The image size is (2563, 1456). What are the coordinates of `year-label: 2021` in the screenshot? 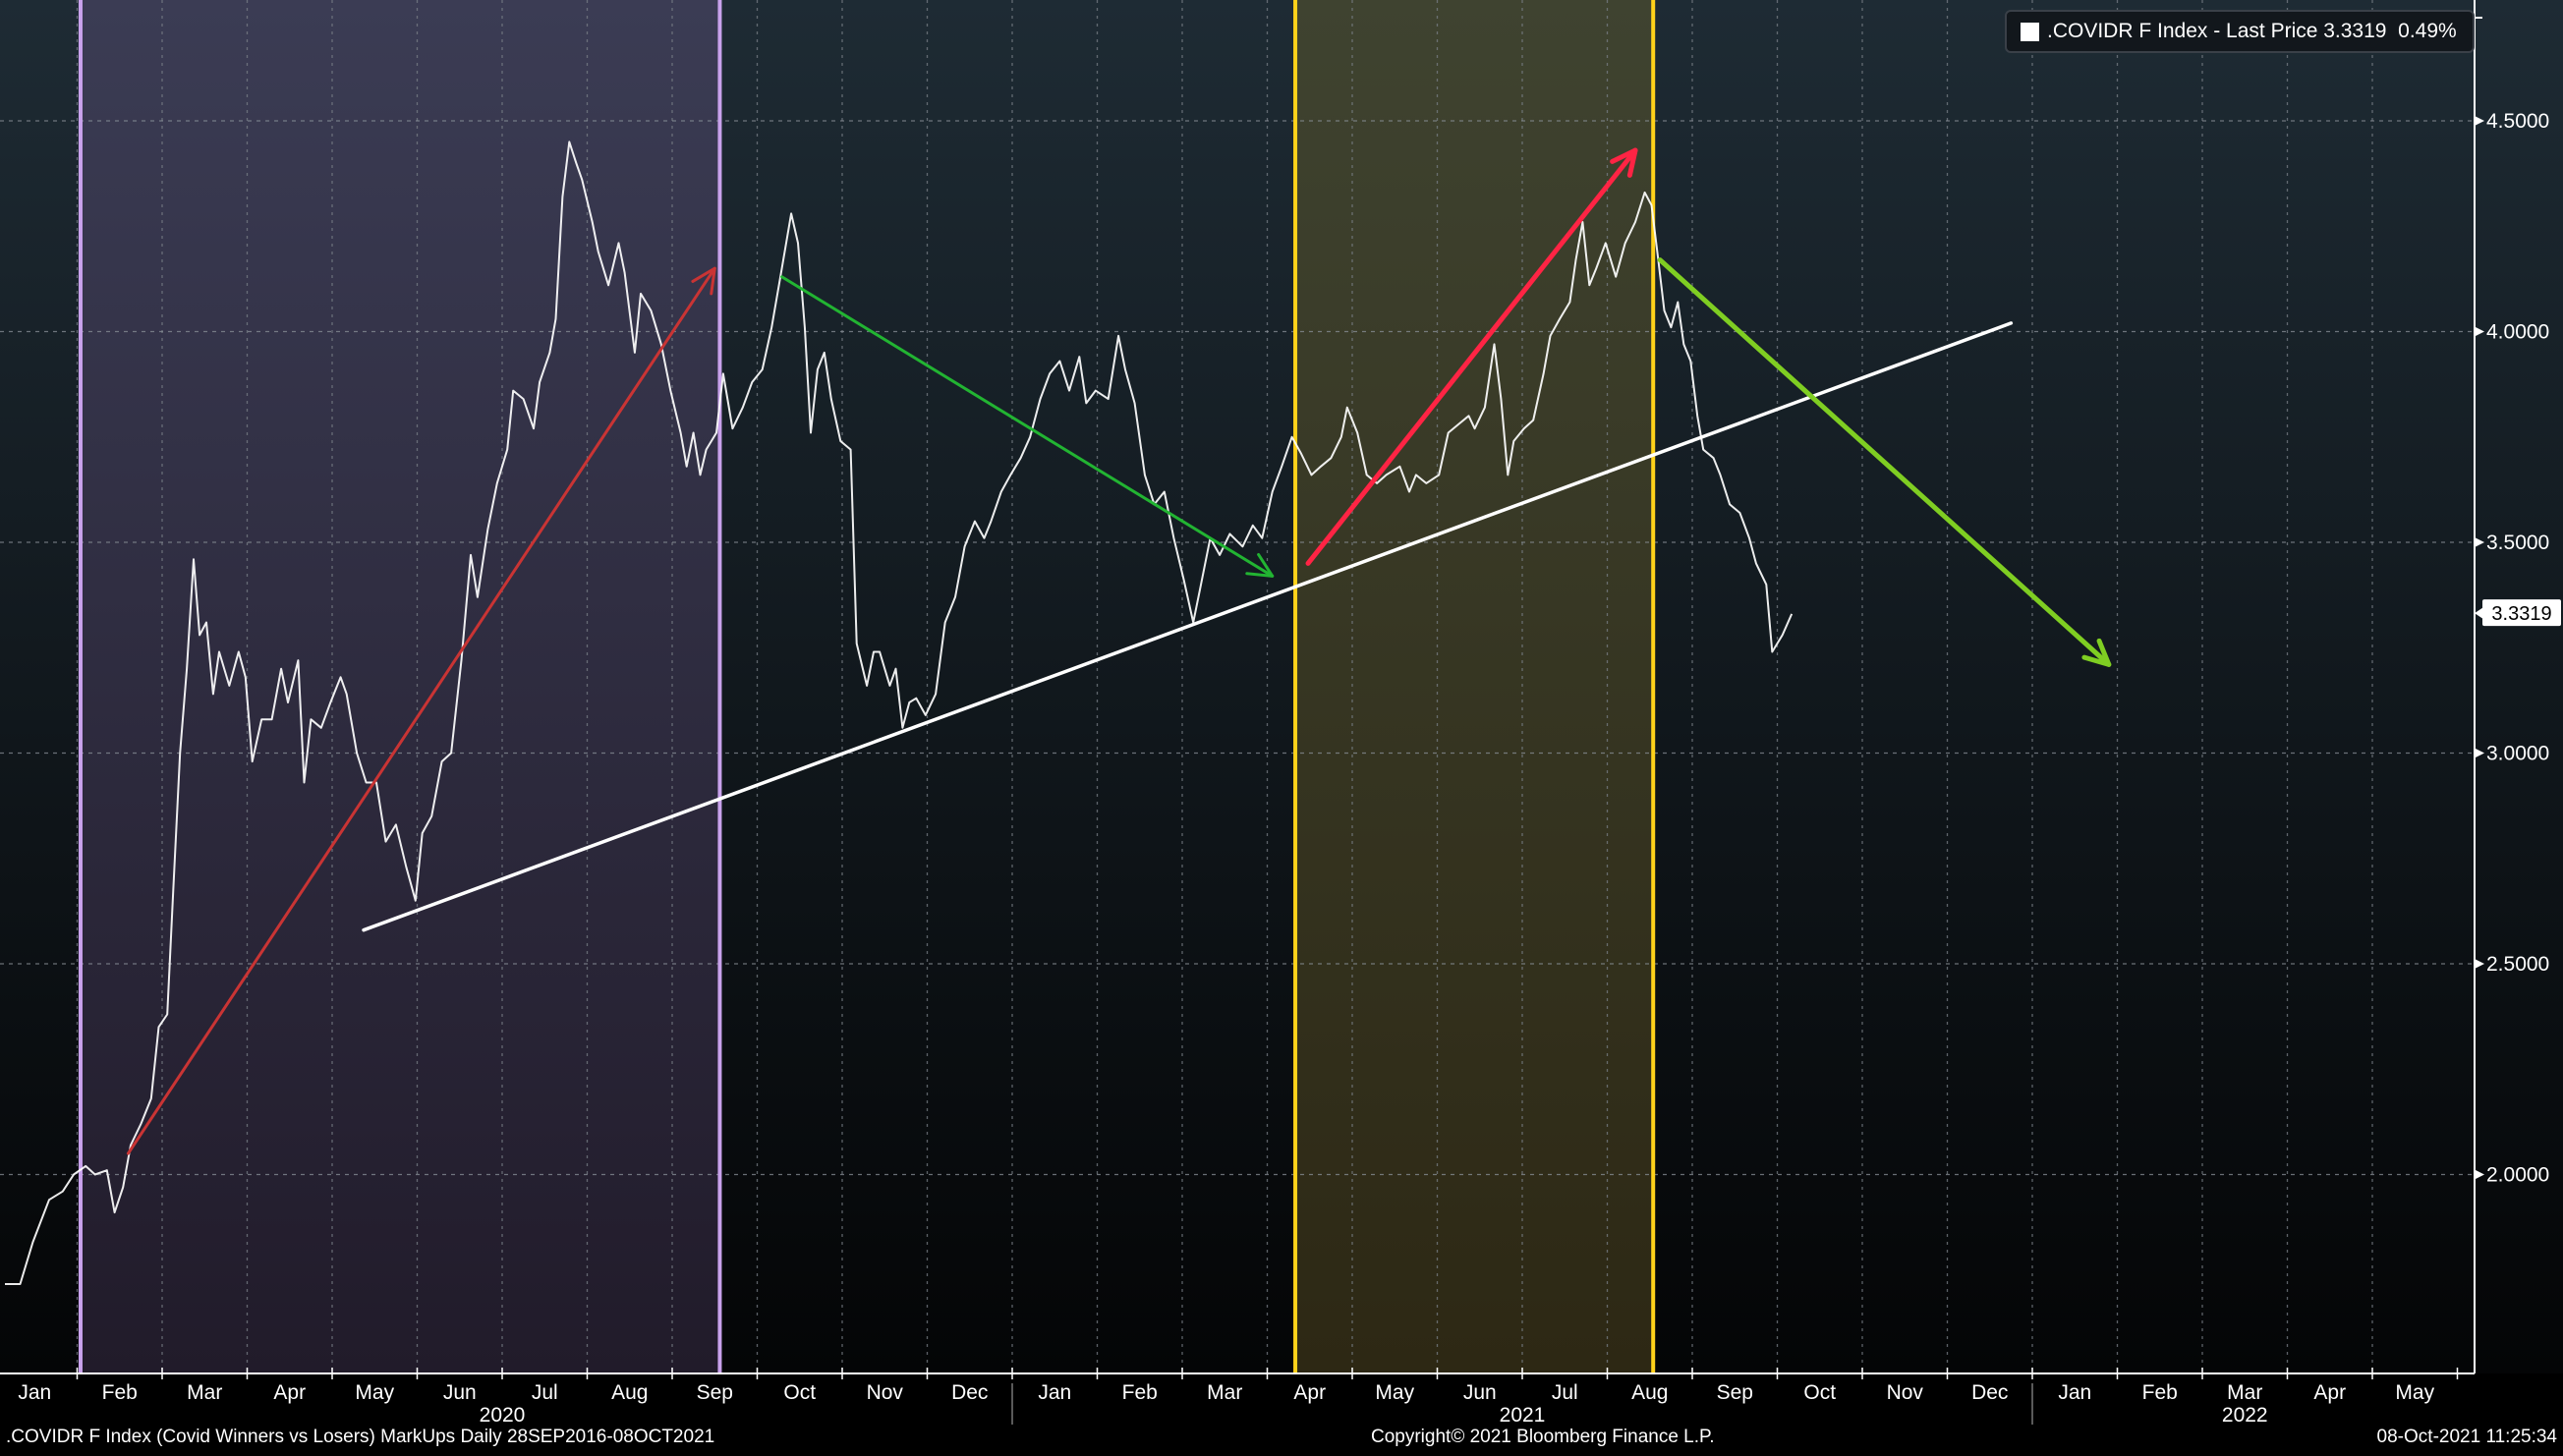 It's located at (1523, 1415).